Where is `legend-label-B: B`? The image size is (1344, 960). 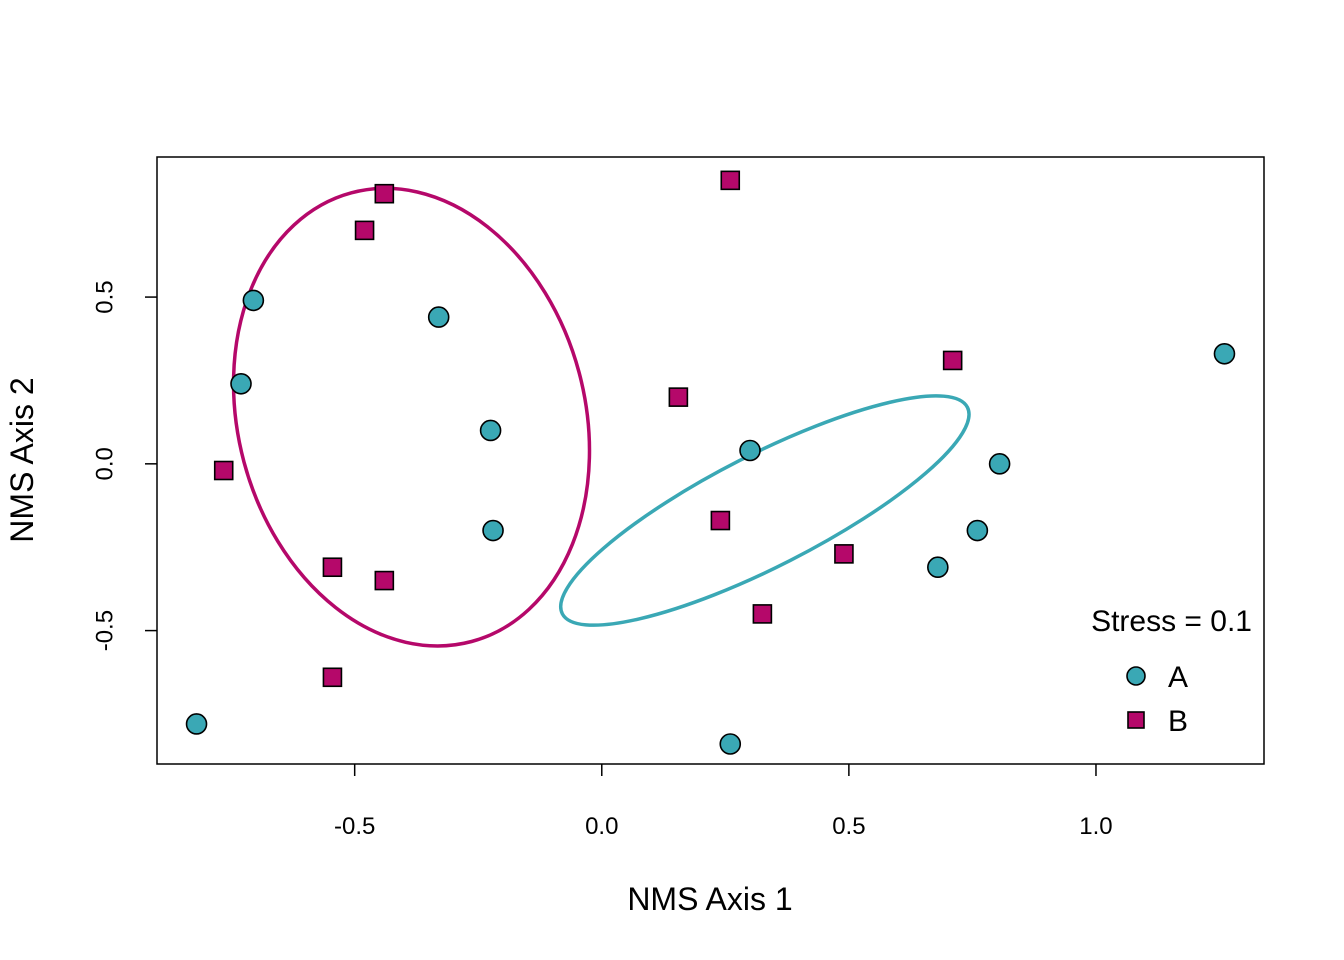
legend-label-B: B is located at coordinates (1178, 721).